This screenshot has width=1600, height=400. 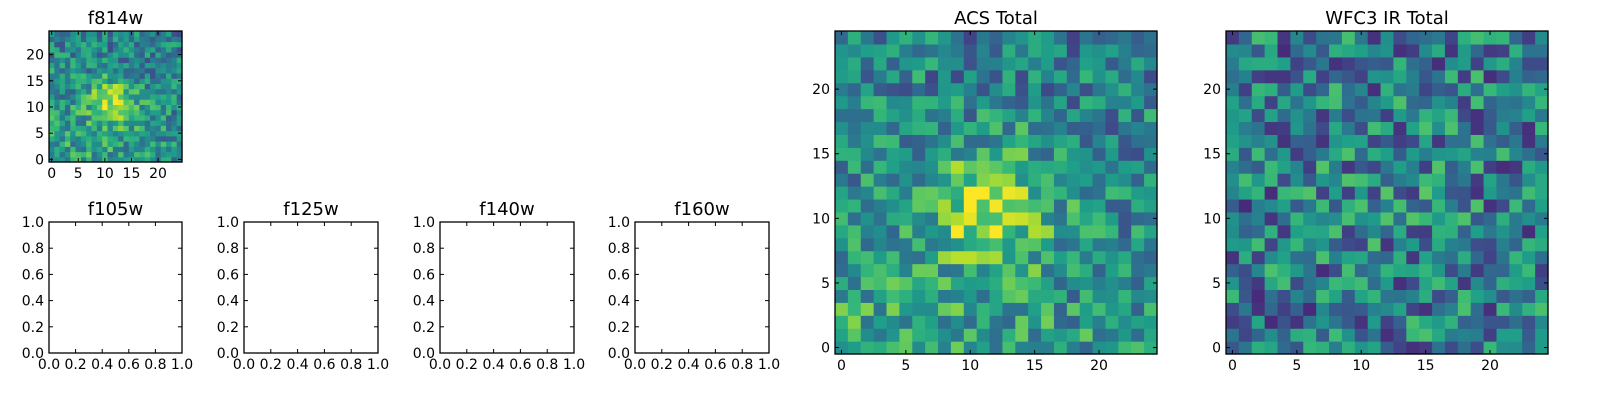 What do you see at coordinates (662, 365) in the screenshot?
I see `x-tick-label: 0.2` at bounding box center [662, 365].